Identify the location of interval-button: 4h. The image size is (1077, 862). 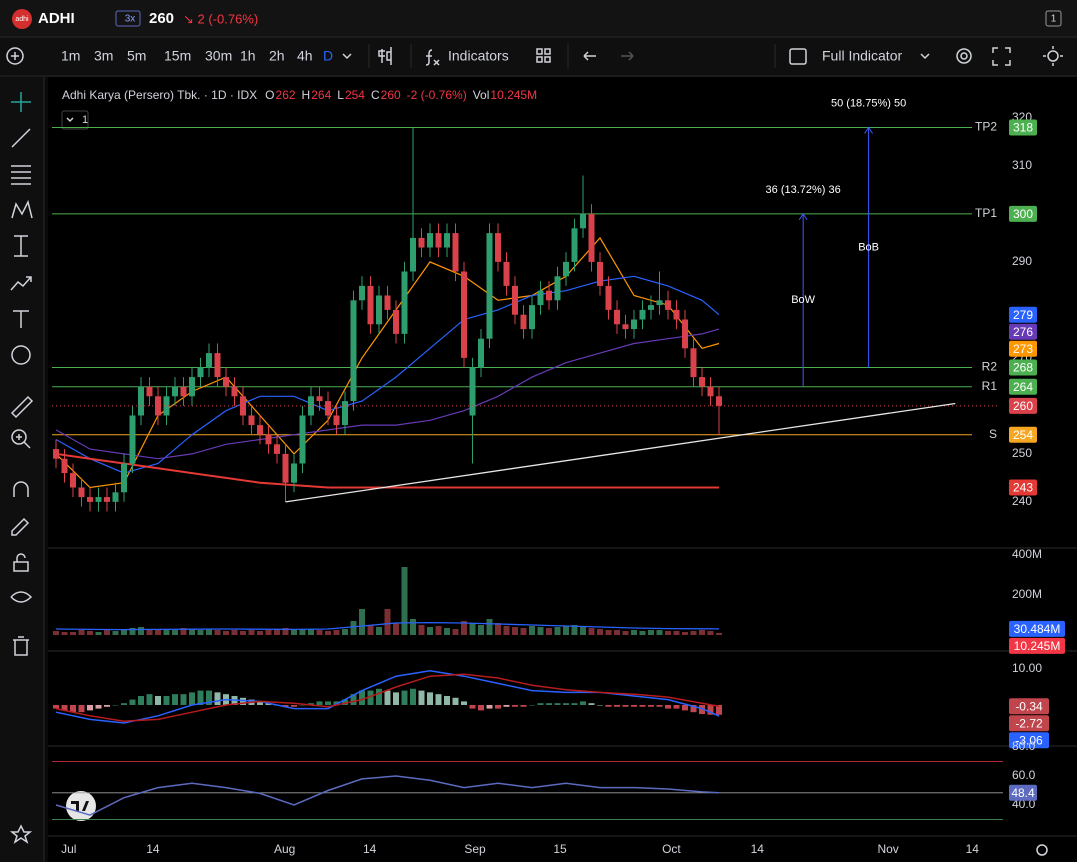
(305, 56).